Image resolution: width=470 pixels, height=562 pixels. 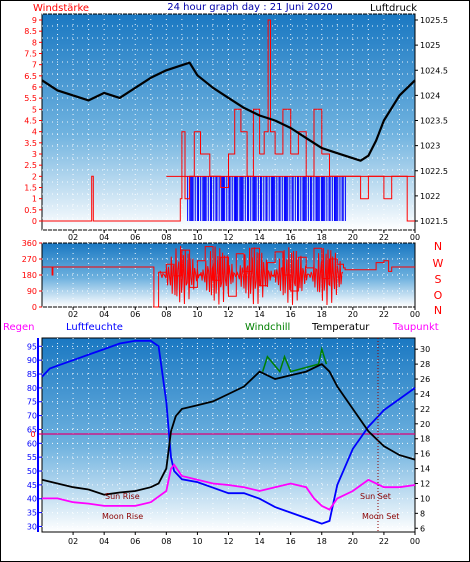 I want to click on y-left-tick-label-6.5: 6.5, so click(x=30, y=76).